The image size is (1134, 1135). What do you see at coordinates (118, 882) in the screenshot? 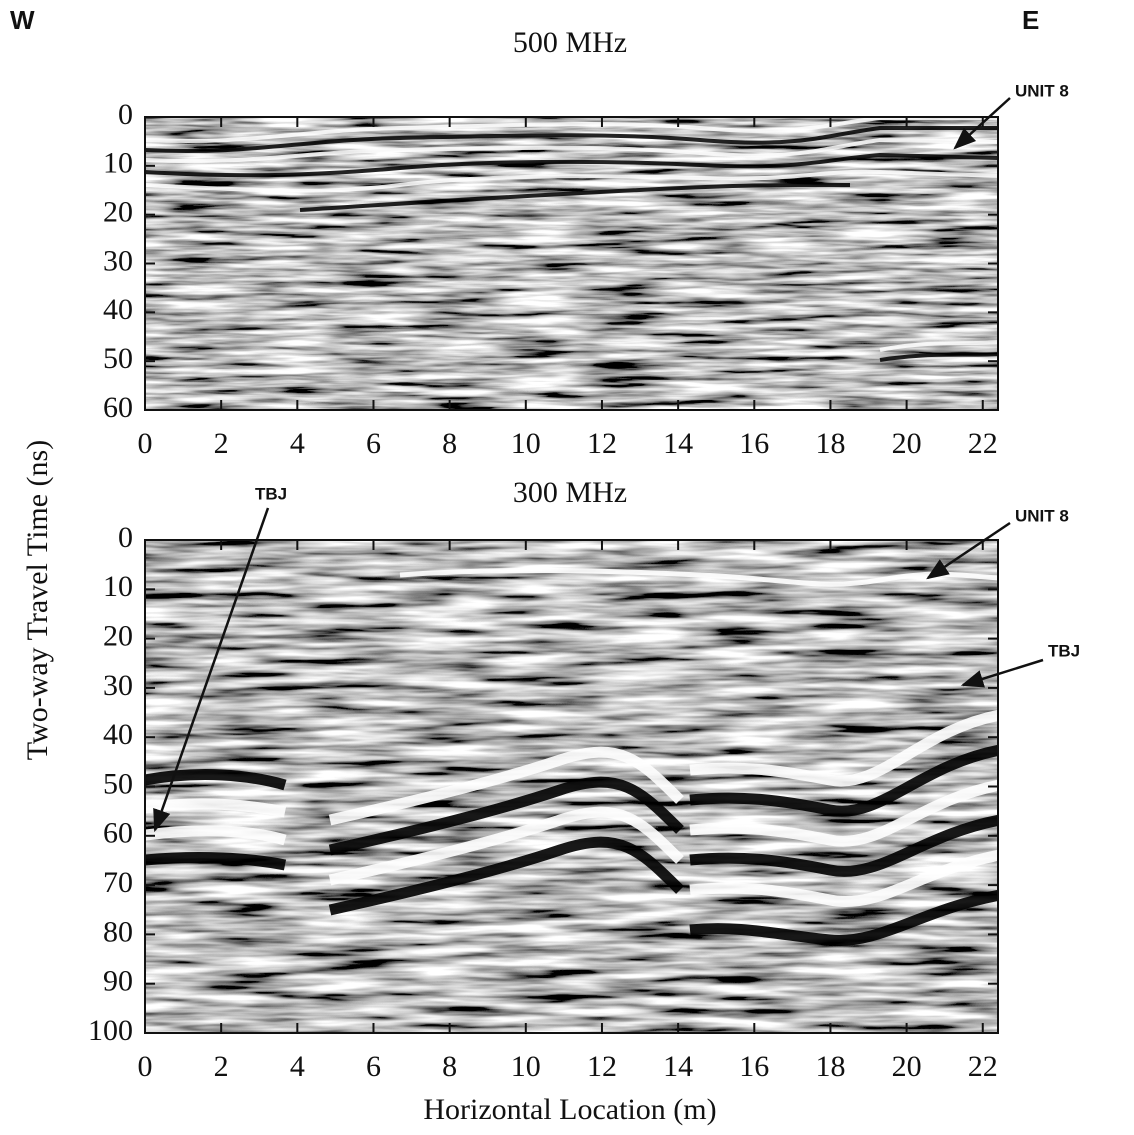
I see `y-tick-label: 70` at bounding box center [118, 882].